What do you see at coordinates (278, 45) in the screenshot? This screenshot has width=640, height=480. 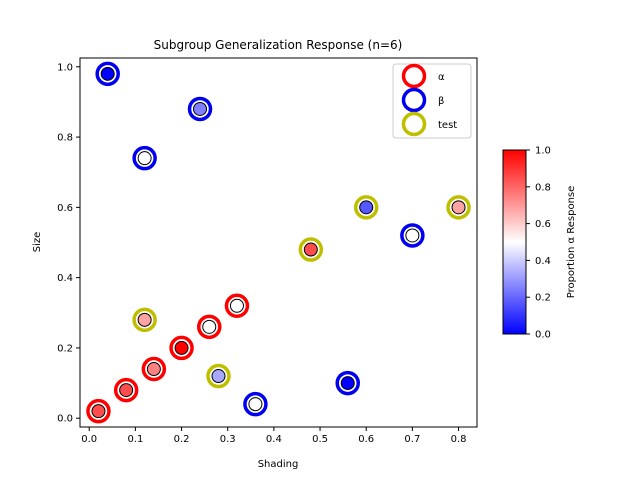 I see `chart-title: Subgroup Generalization Response (n=6)` at bounding box center [278, 45].